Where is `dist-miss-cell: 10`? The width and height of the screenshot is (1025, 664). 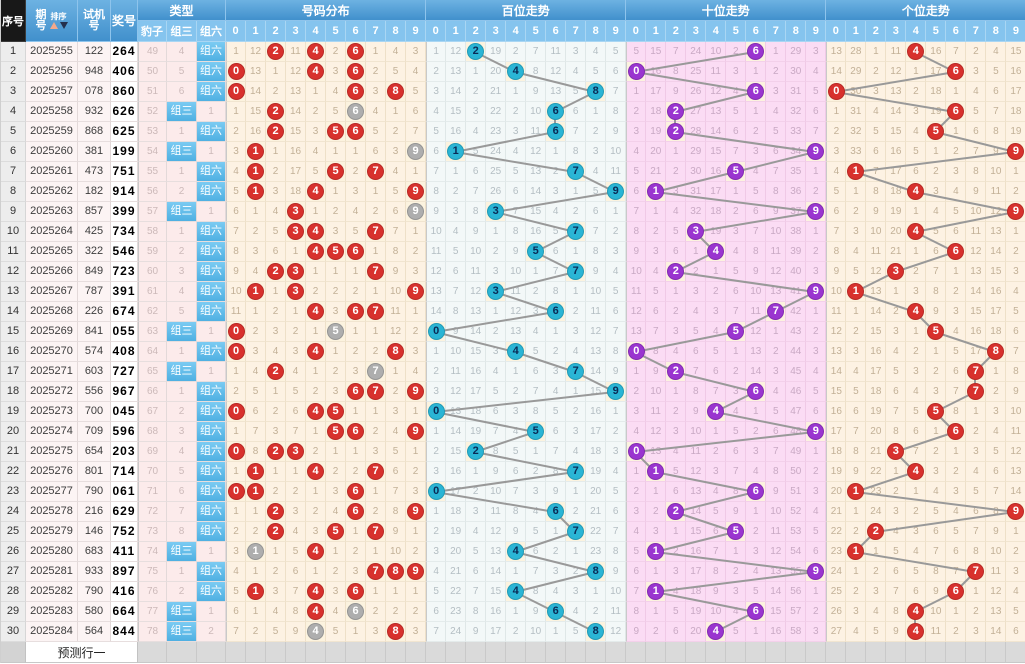 dist-miss-cell: 10 is located at coordinates (236, 292).